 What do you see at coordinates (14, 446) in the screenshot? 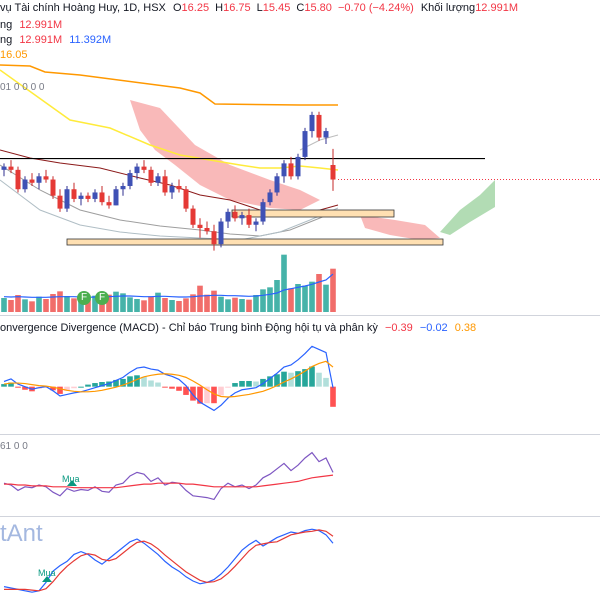
I see `rsi-legend: 61 0 0` at bounding box center [14, 446].